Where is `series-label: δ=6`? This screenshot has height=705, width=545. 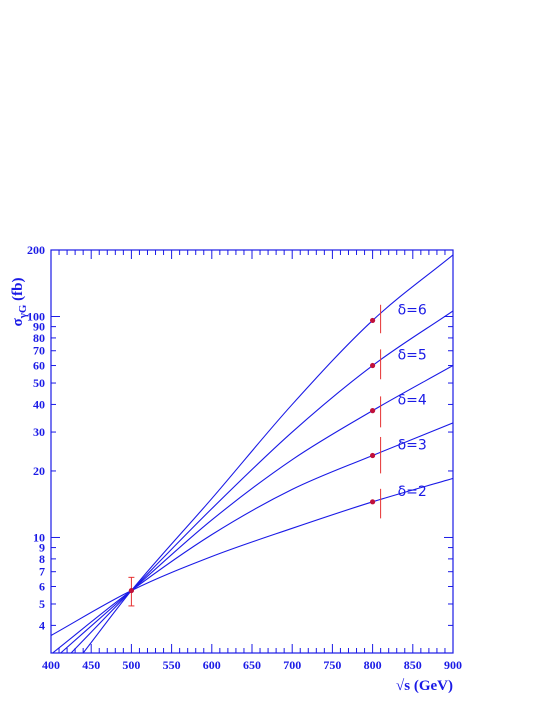 series-label: δ=6 is located at coordinates (412, 310).